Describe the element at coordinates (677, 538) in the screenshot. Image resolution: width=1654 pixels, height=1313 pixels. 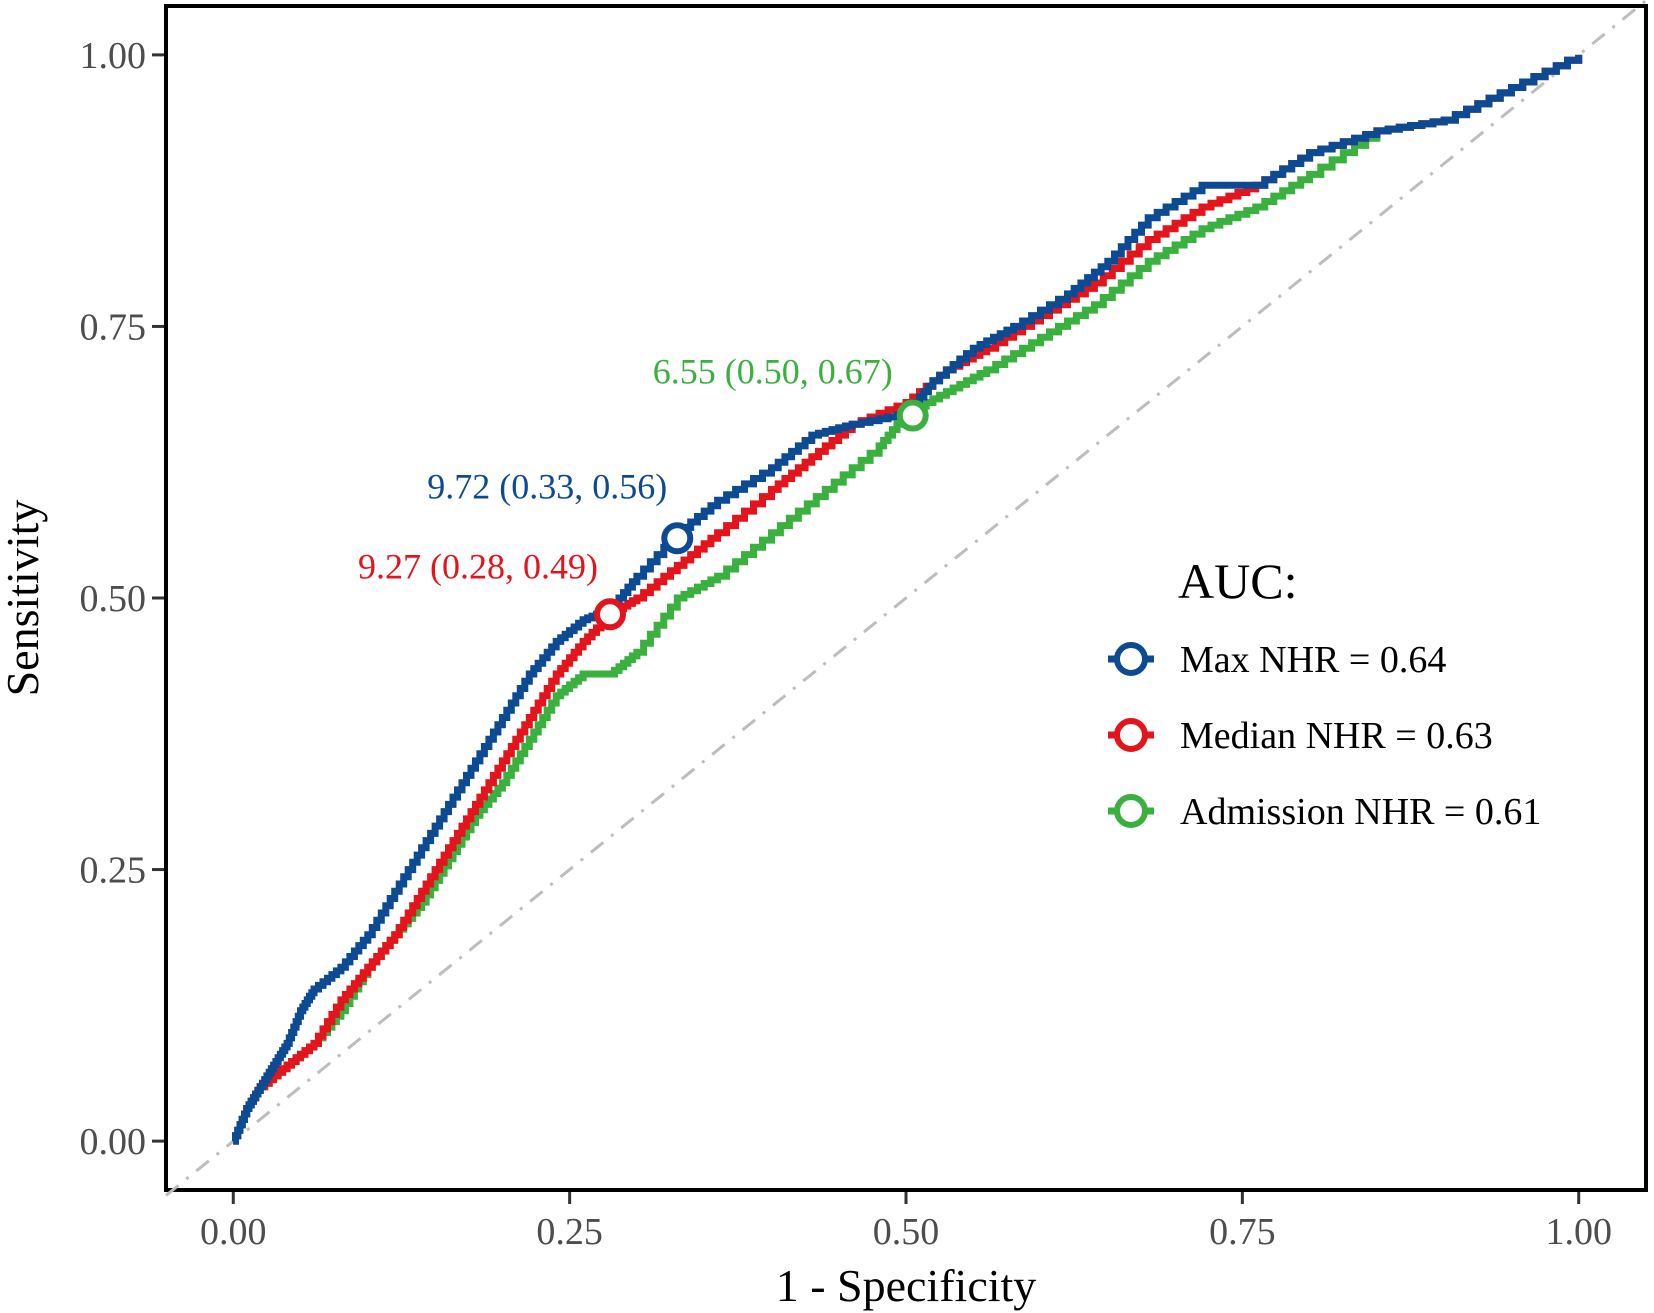
I see `cutoff-marker-max-nhr` at that location.